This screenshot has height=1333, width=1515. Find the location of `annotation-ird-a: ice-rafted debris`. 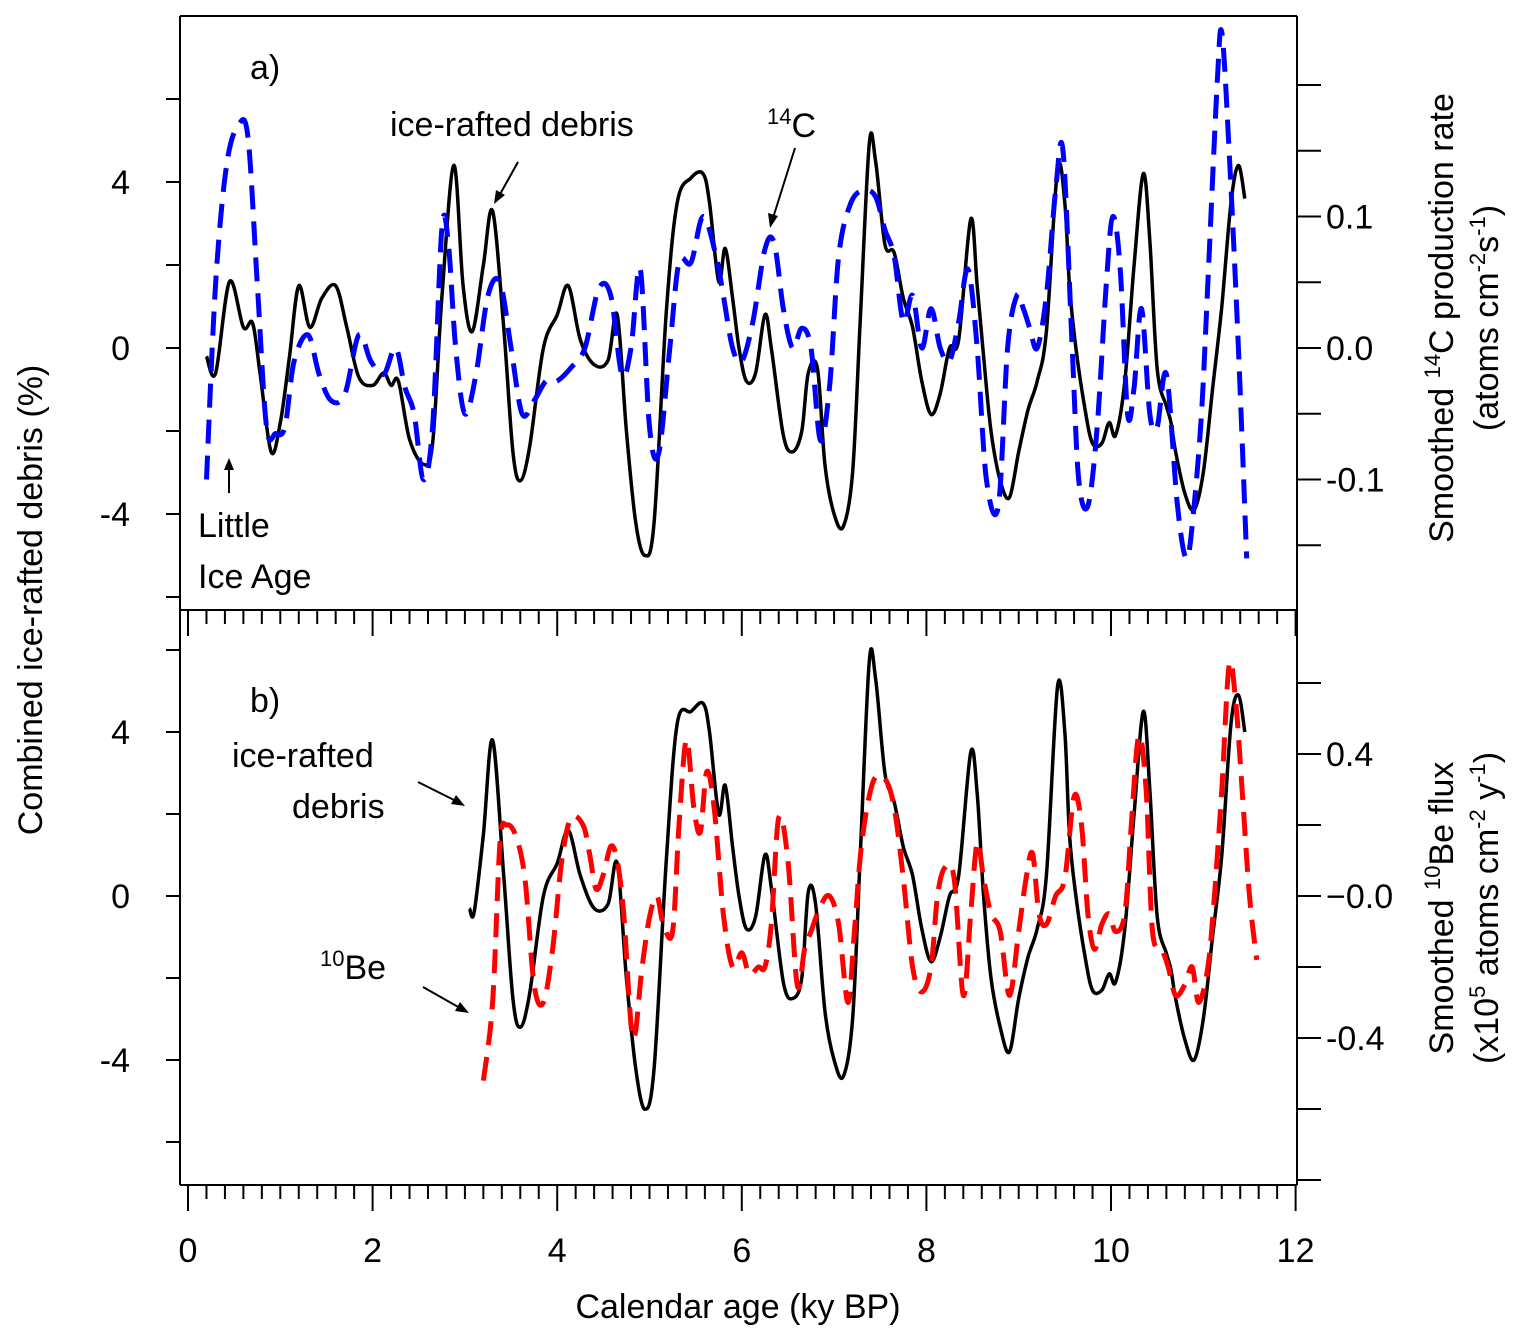

annotation-ird-a: ice-rafted debris is located at coordinates (512, 125).